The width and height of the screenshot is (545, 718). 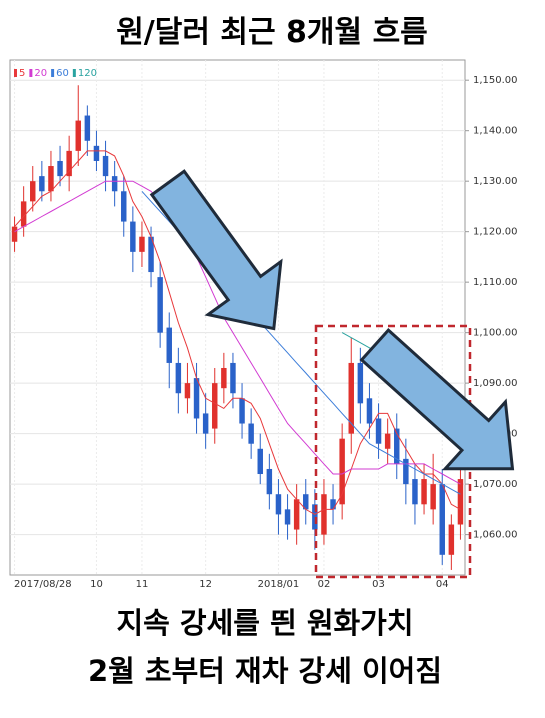 I want to click on caption: 2월 초부터 재차 강세 이어짐, so click(x=265, y=671).